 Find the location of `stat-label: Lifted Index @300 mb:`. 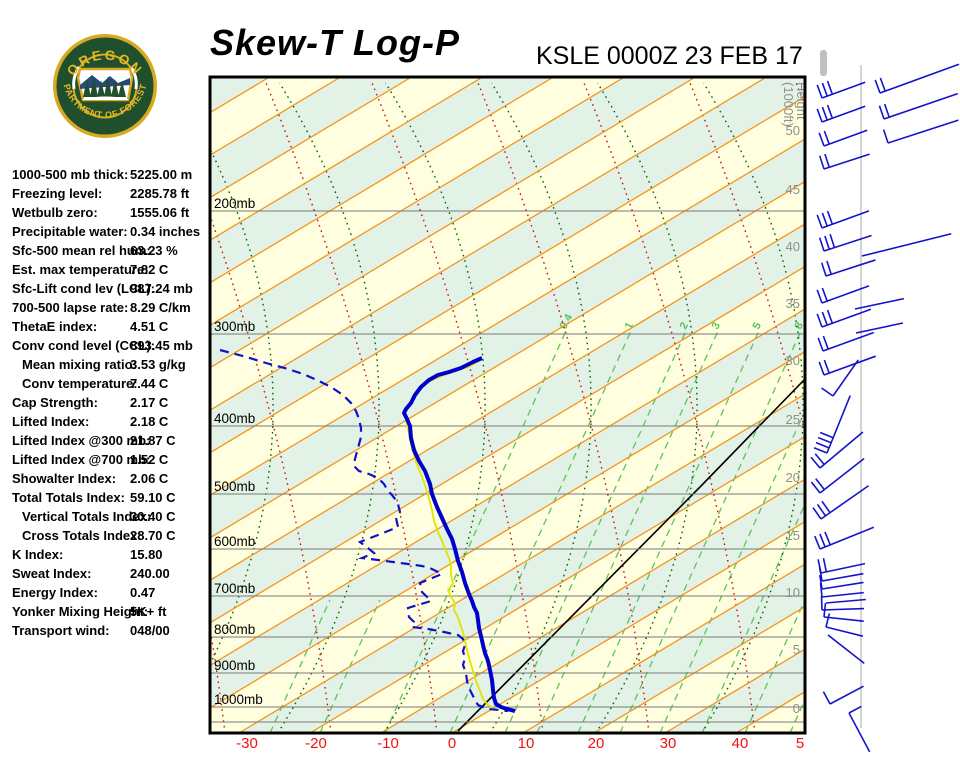

stat-label: Lifted Index @300 mb: is located at coordinates (81, 440).